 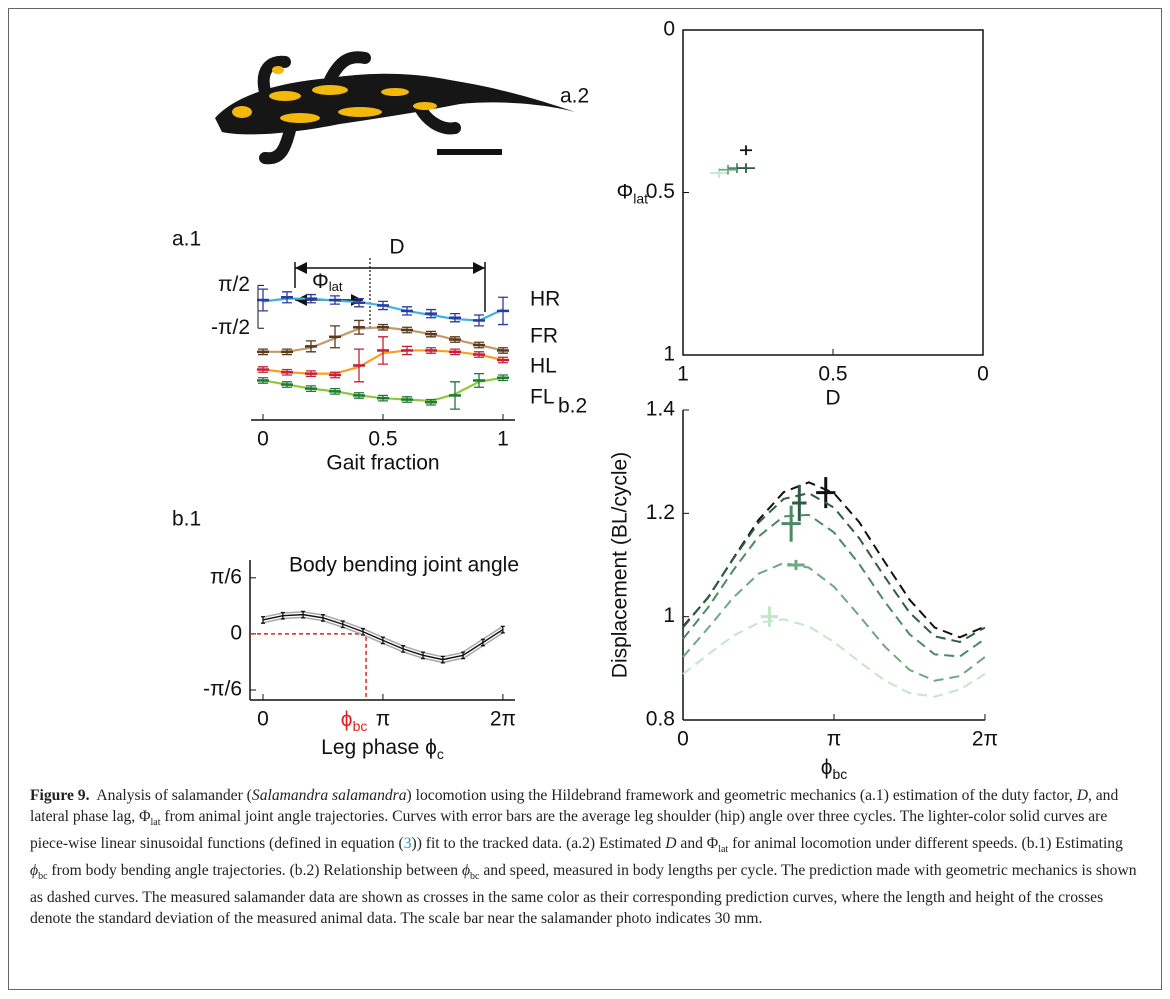 I want to click on caption-text: 3, so click(x=407, y=844).